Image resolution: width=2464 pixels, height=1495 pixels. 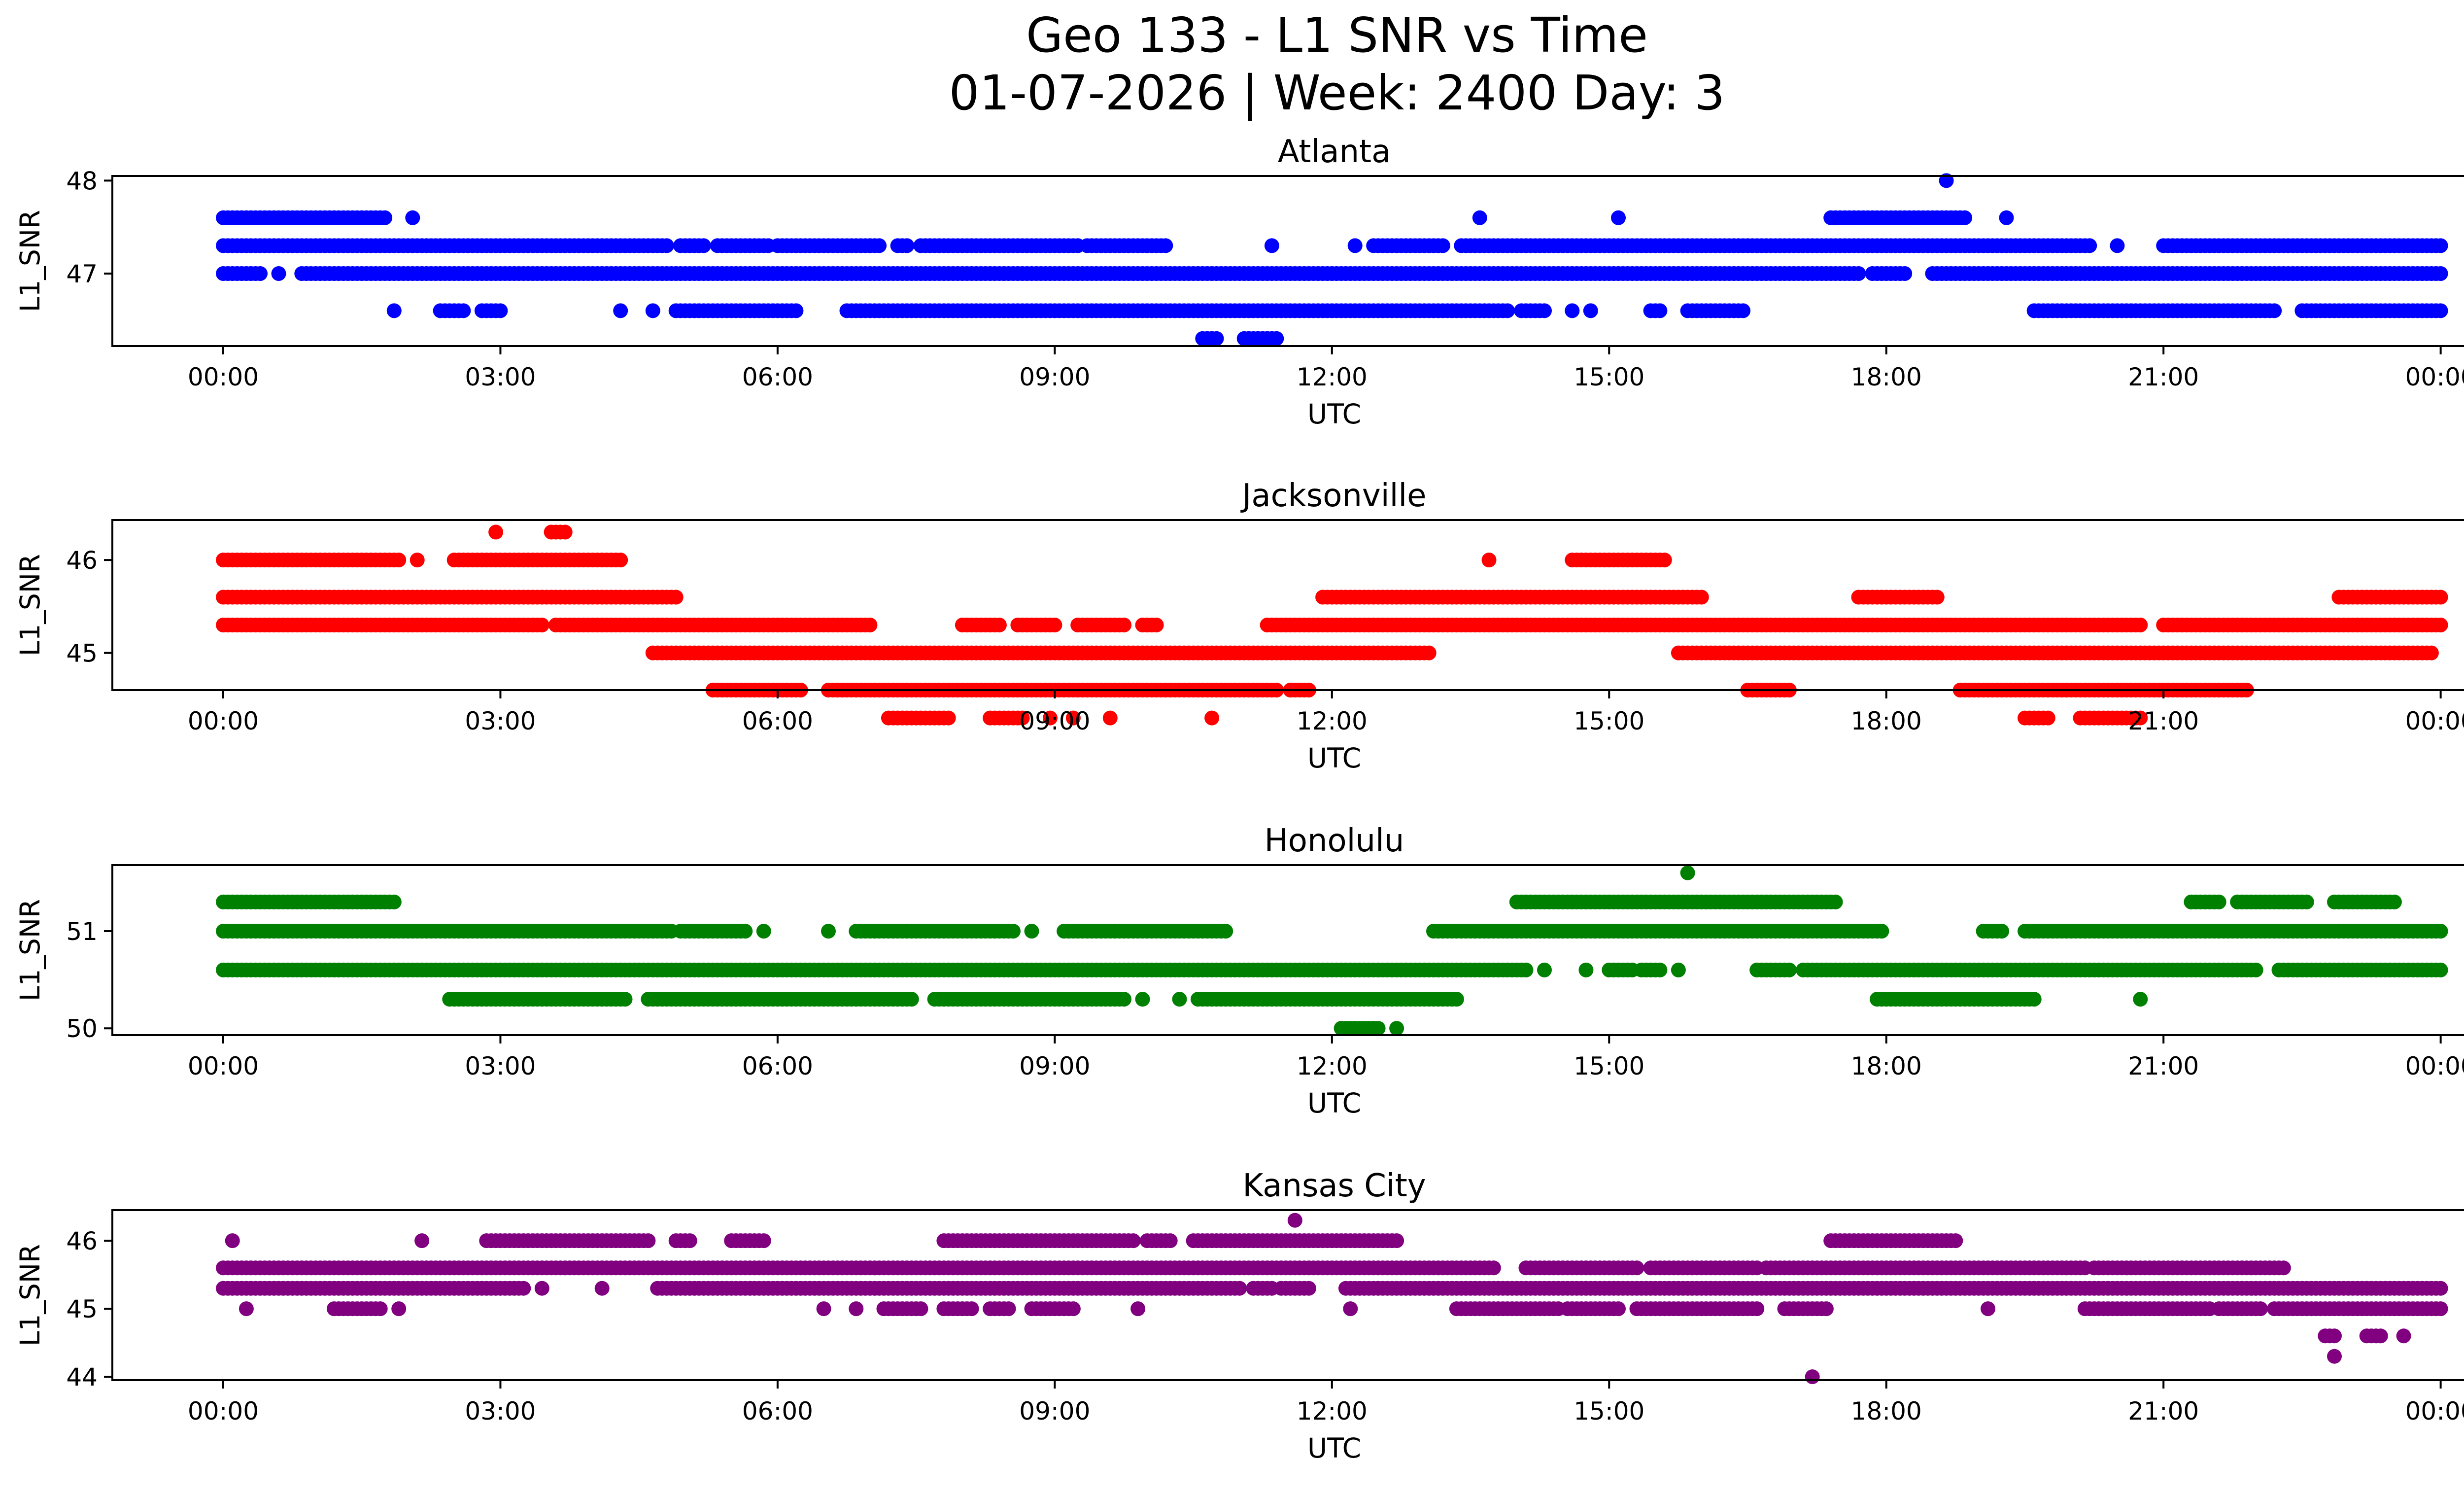 I want to click on subplot-title: Honolulu, so click(x=1334, y=841).